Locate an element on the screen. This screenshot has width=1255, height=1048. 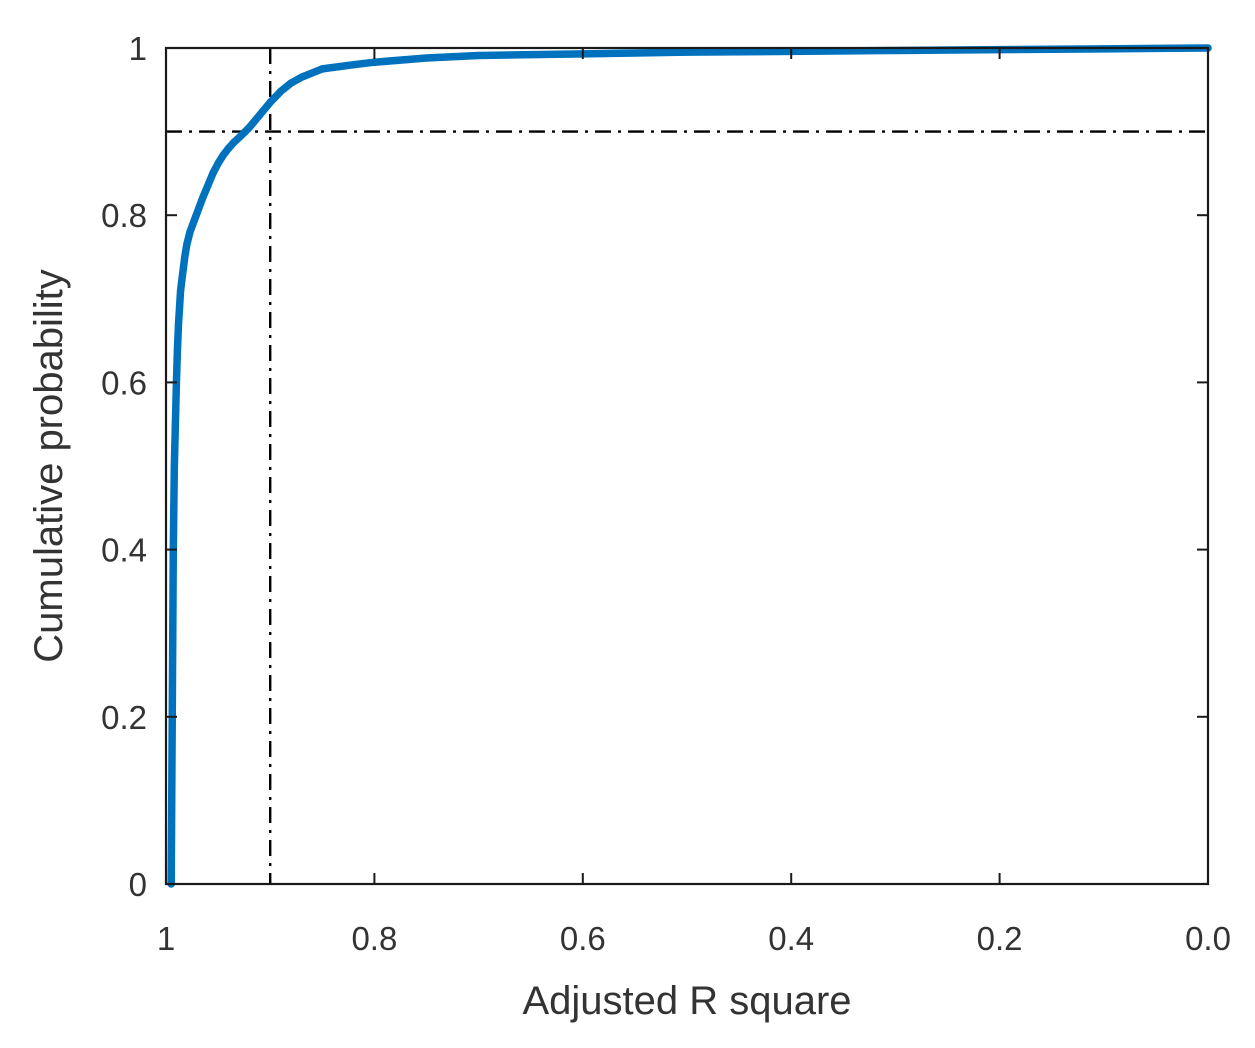
x-tick-label: 1 is located at coordinates (166, 938).